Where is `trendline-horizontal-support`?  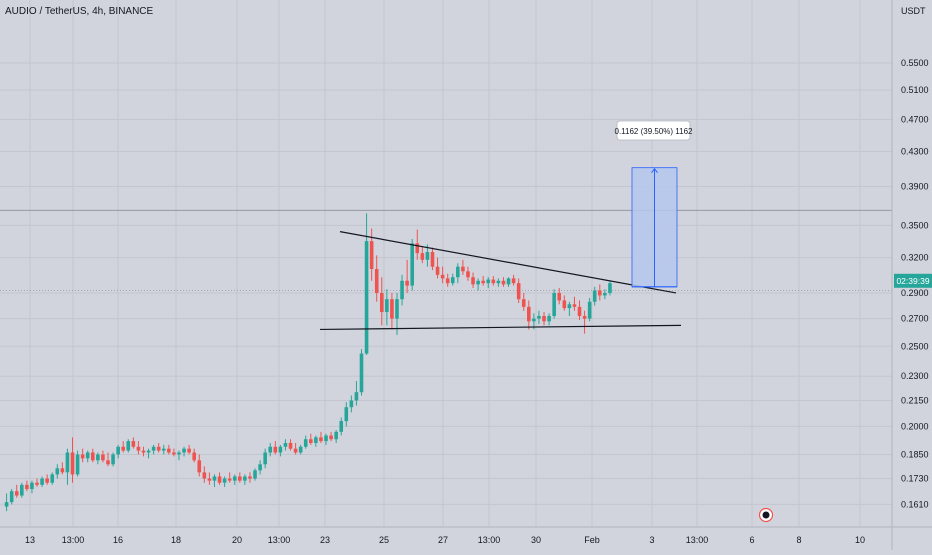
trendline-horizontal-support is located at coordinates (500, 327).